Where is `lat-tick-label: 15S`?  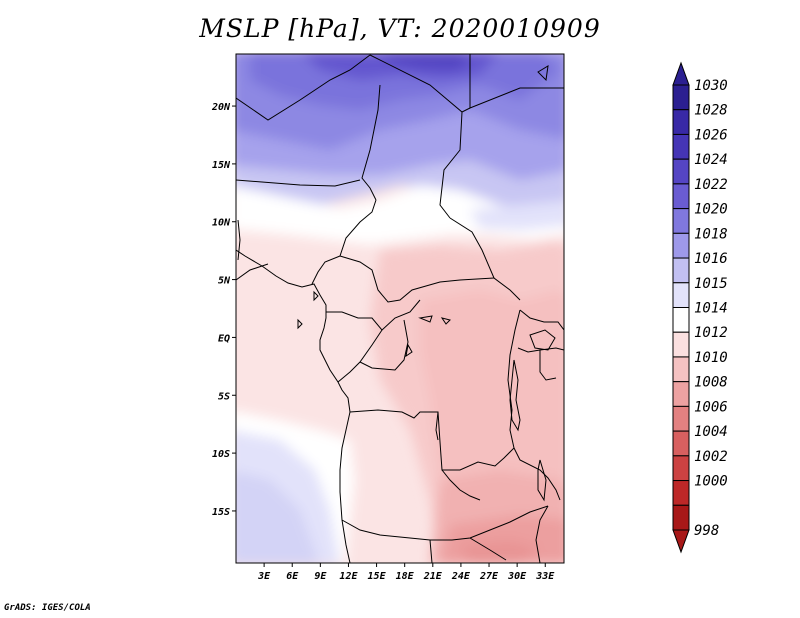 lat-tick-label: 15S is located at coordinates (221, 512).